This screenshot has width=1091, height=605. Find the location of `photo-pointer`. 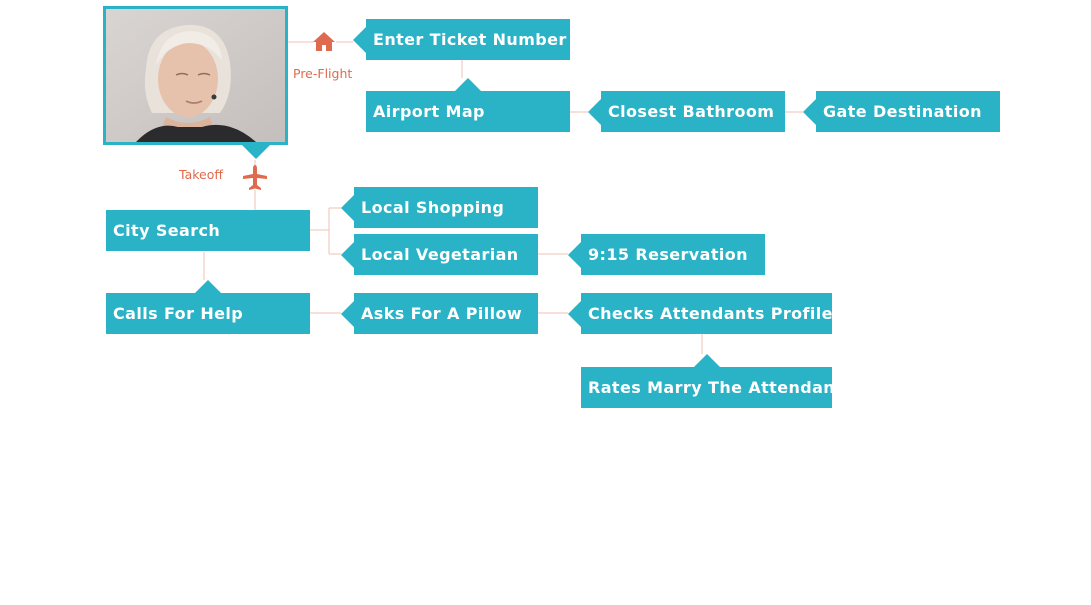

photo-pointer is located at coordinates (256, 152).